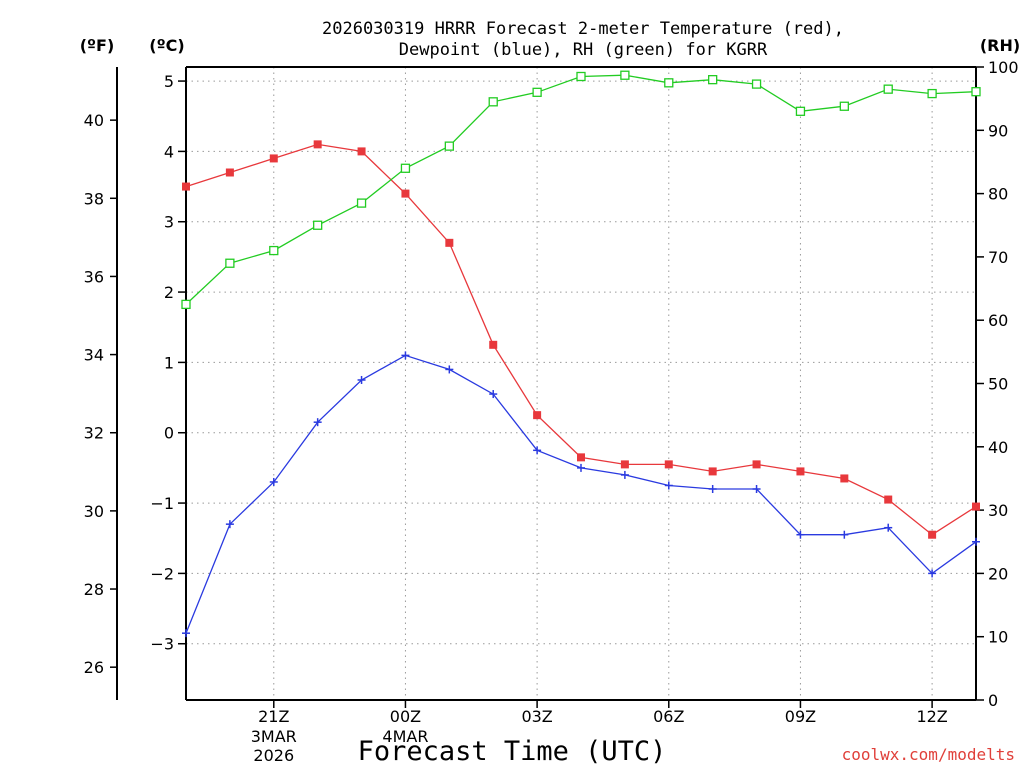  What do you see at coordinates (166, 45) in the screenshot?
I see `celsius-unit-label: (ºC)` at bounding box center [166, 45].